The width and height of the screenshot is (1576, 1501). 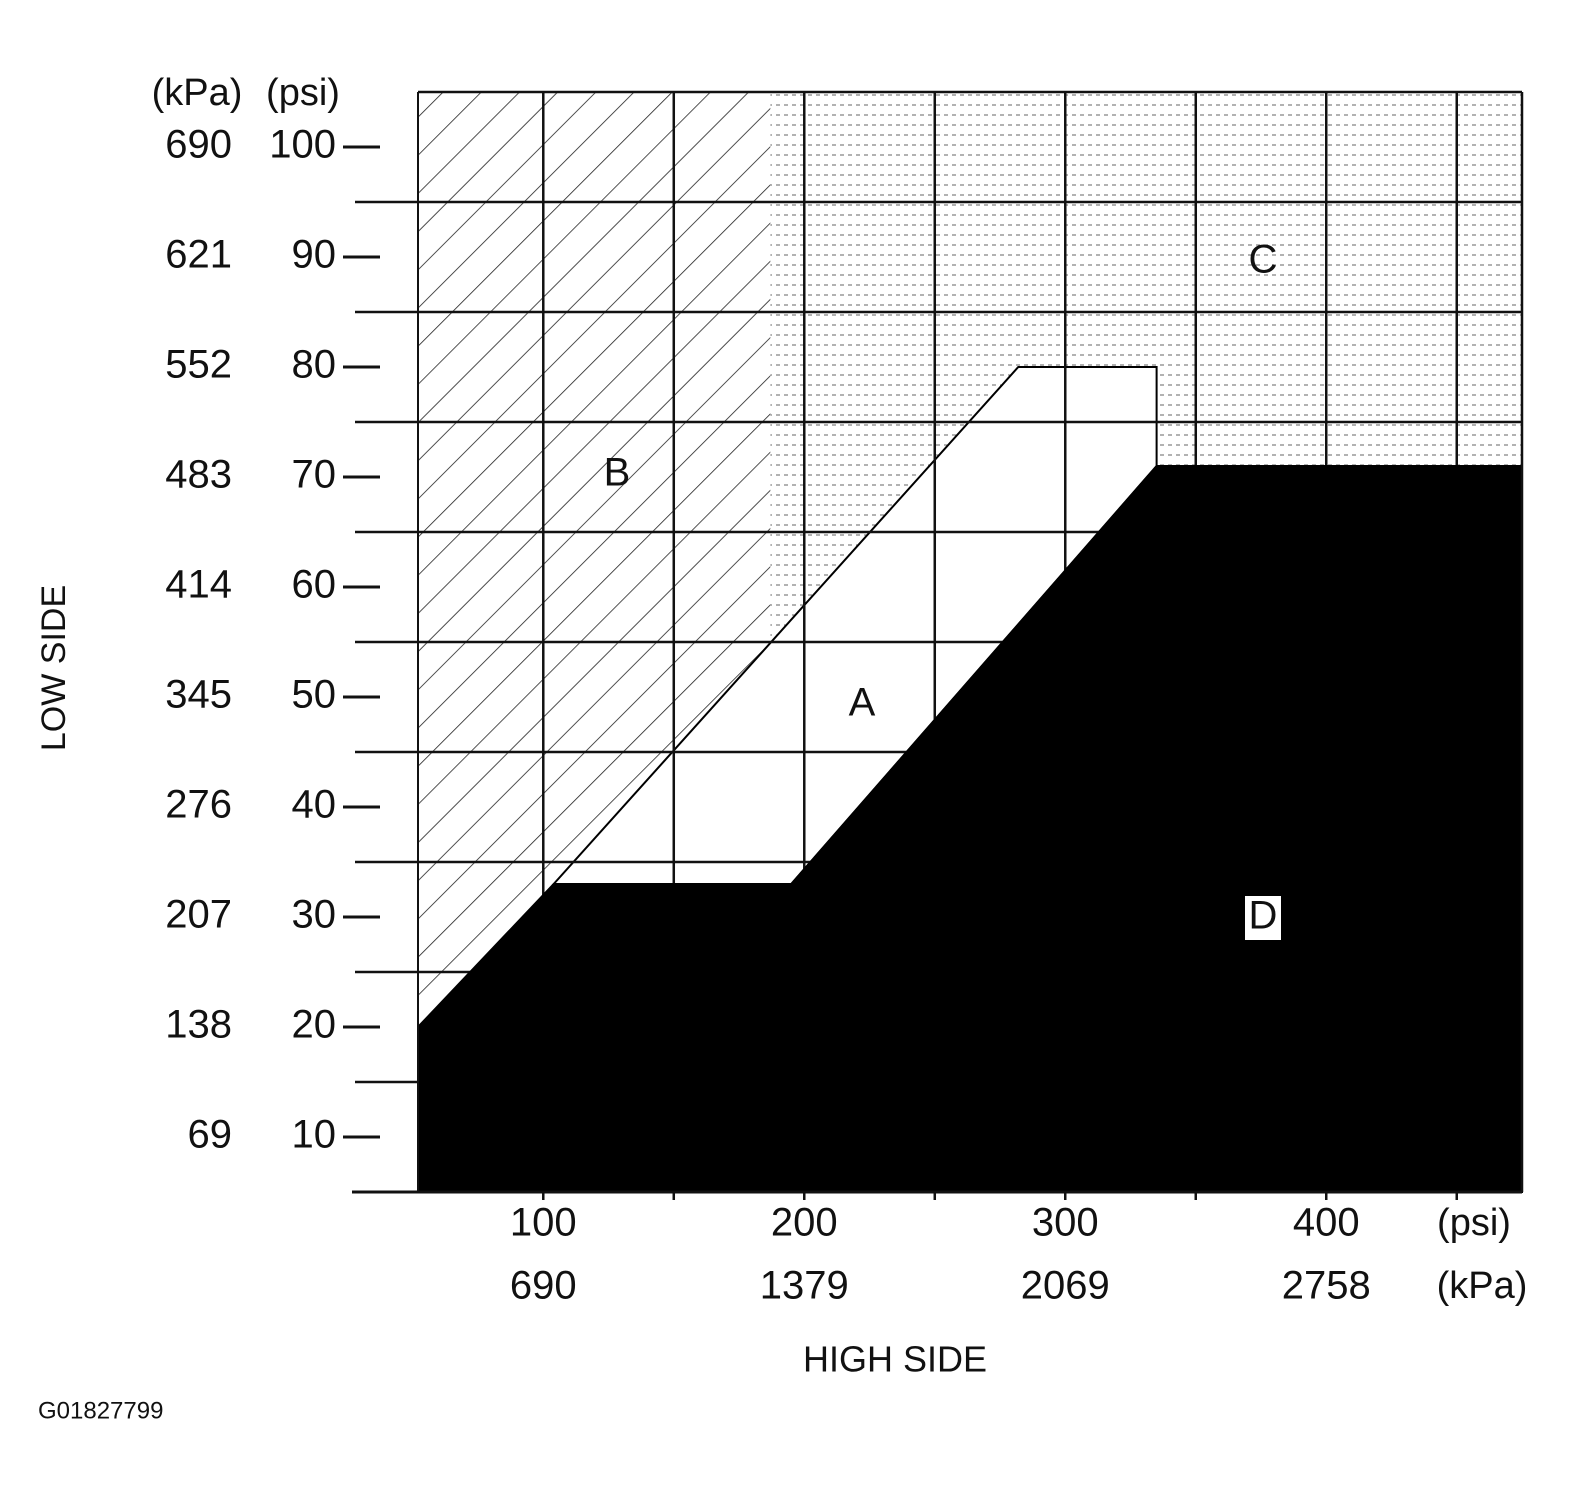 What do you see at coordinates (198, 585) in the screenshot?
I see `y-tick-label-kpa: 414` at bounding box center [198, 585].